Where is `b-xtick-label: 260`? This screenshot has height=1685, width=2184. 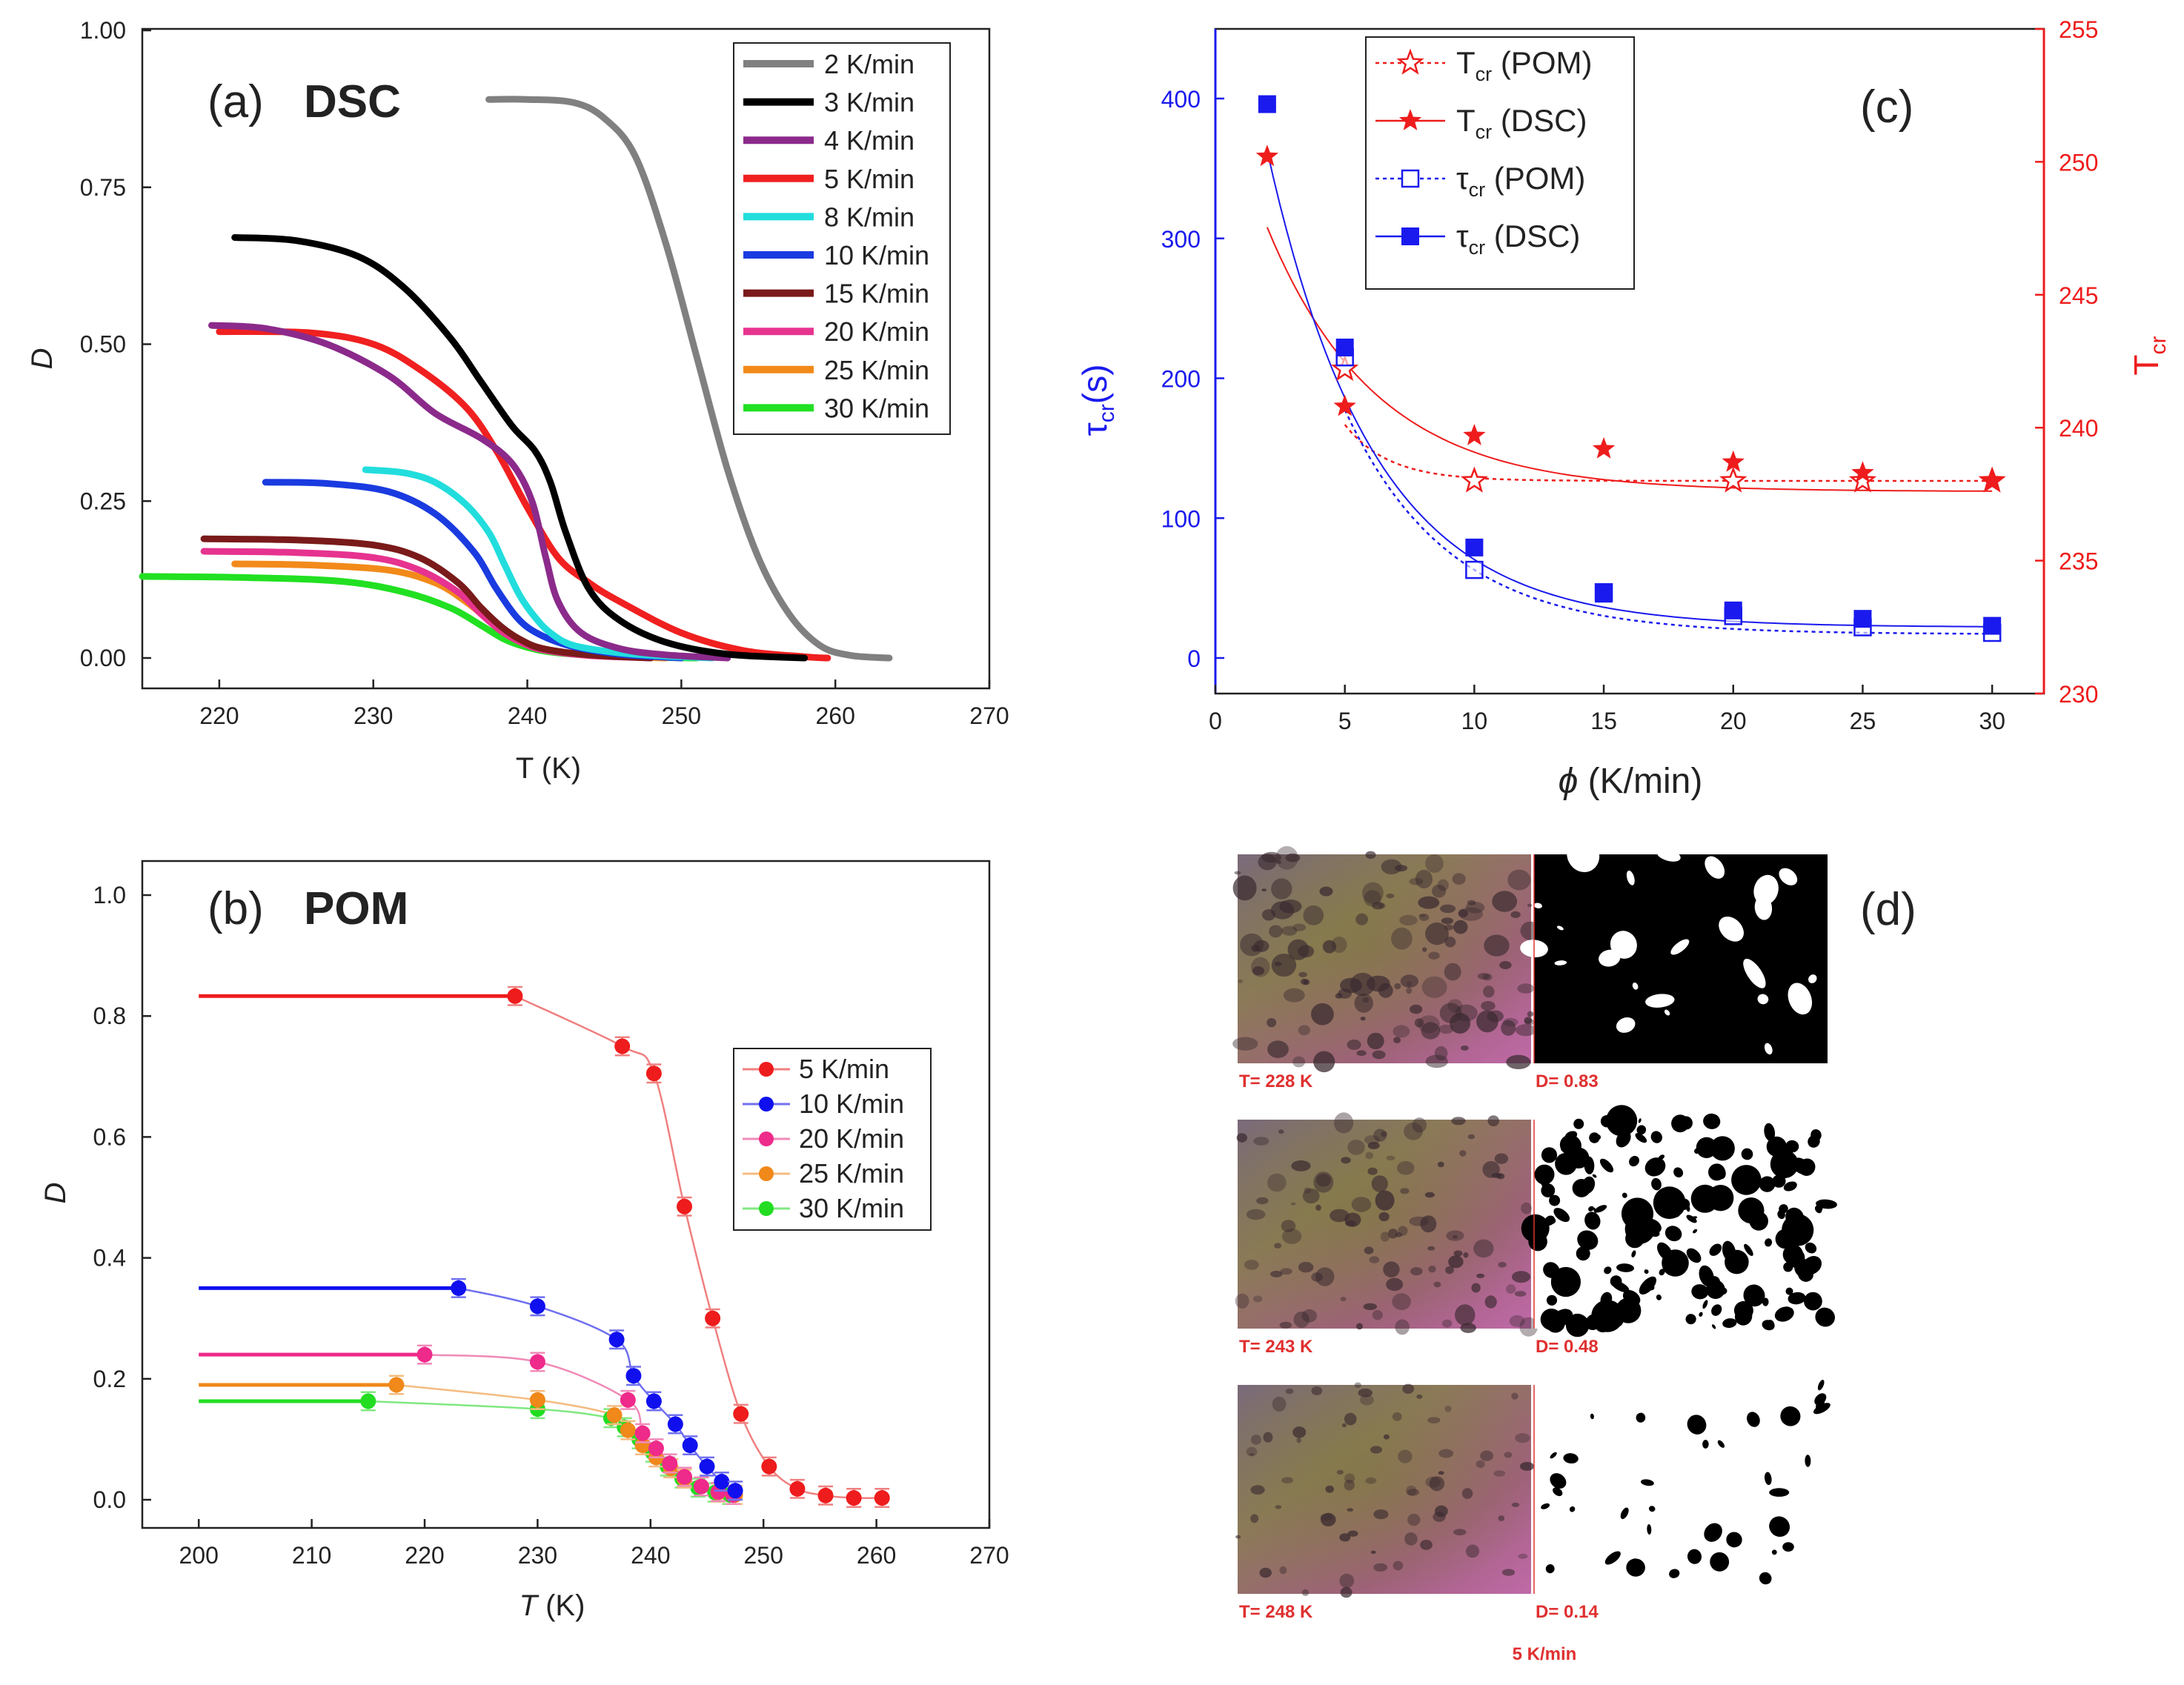 b-xtick-label: 260 is located at coordinates (877, 1555).